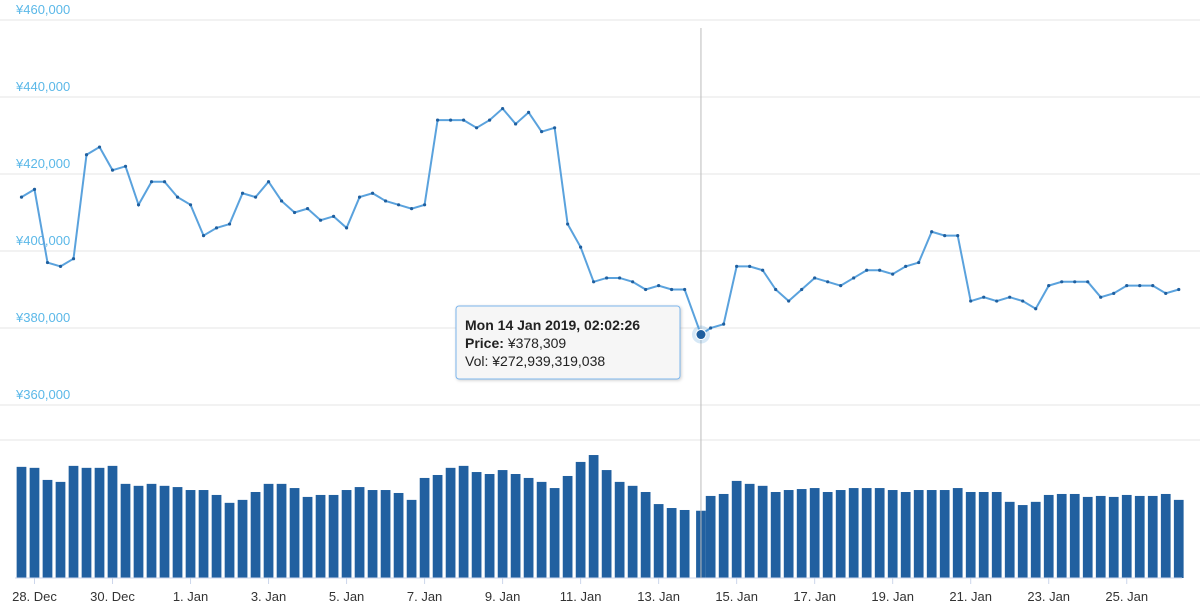 The width and height of the screenshot is (1200, 613). I want to click on y-tick-label: ¥420,000, so click(42, 163).